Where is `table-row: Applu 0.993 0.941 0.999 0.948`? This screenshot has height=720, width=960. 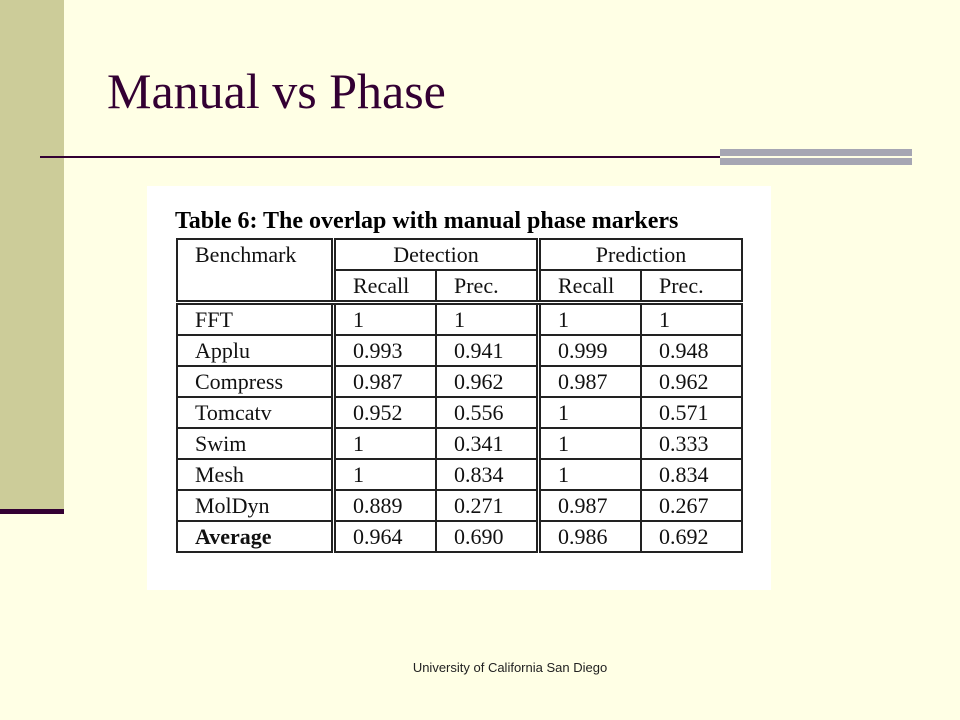
table-row: Applu 0.993 0.941 0.999 0.948 is located at coordinates (459, 350).